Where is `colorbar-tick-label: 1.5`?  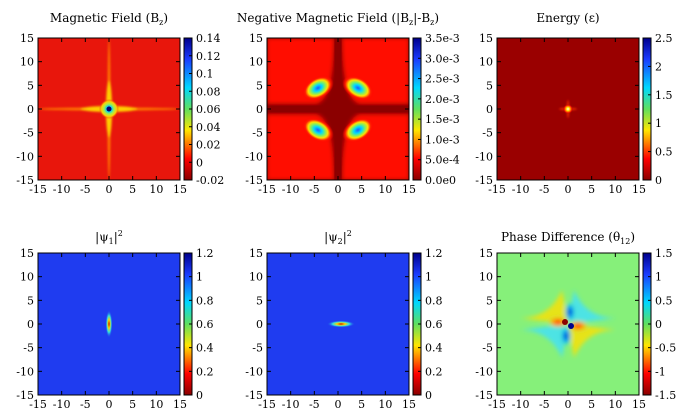 colorbar-tick-label: 1.5 is located at coordinates (664, 95).